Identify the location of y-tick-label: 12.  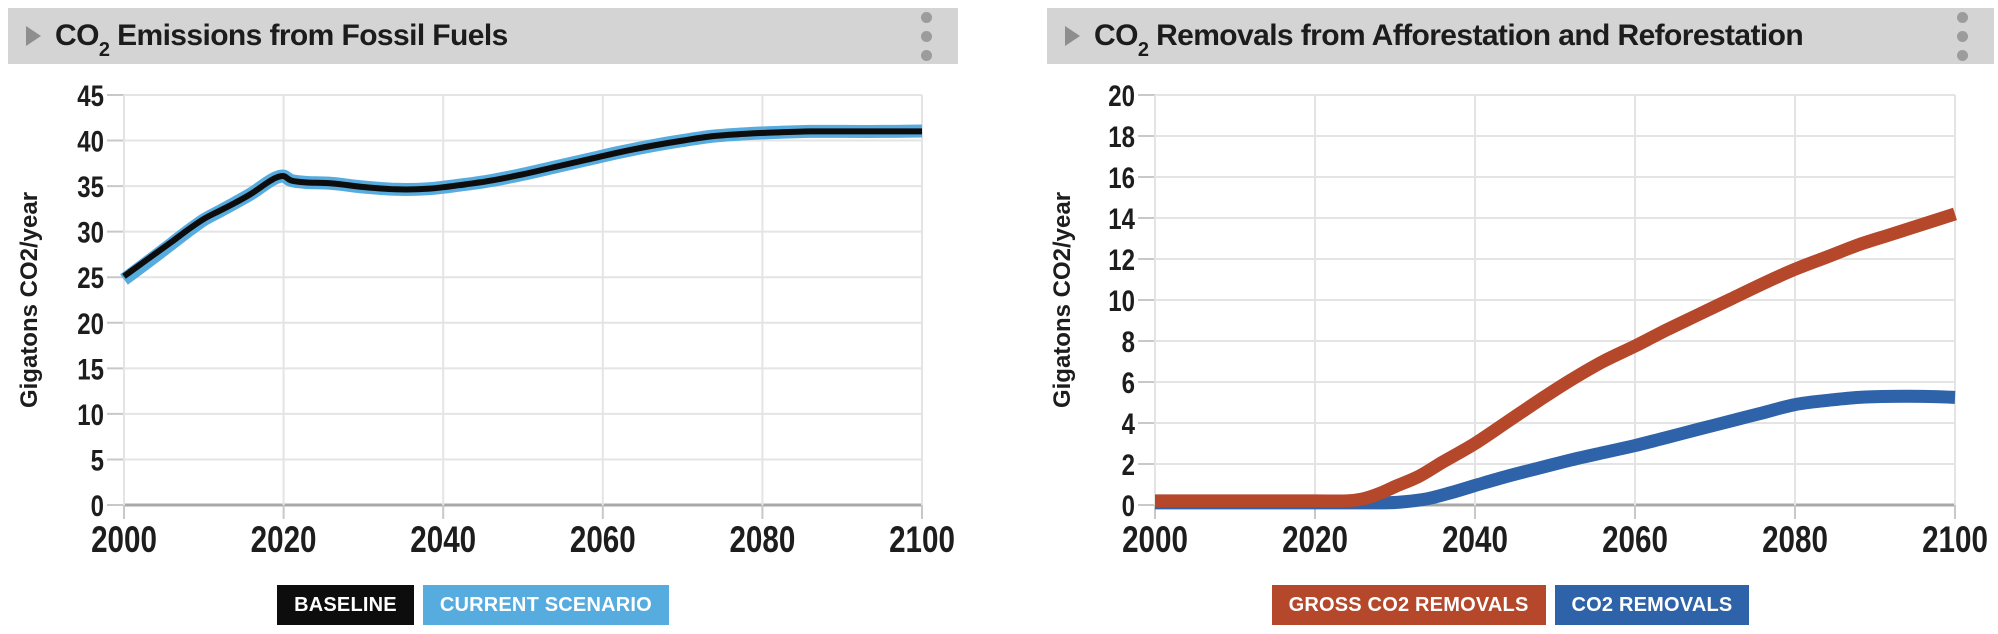
(1121, 259).